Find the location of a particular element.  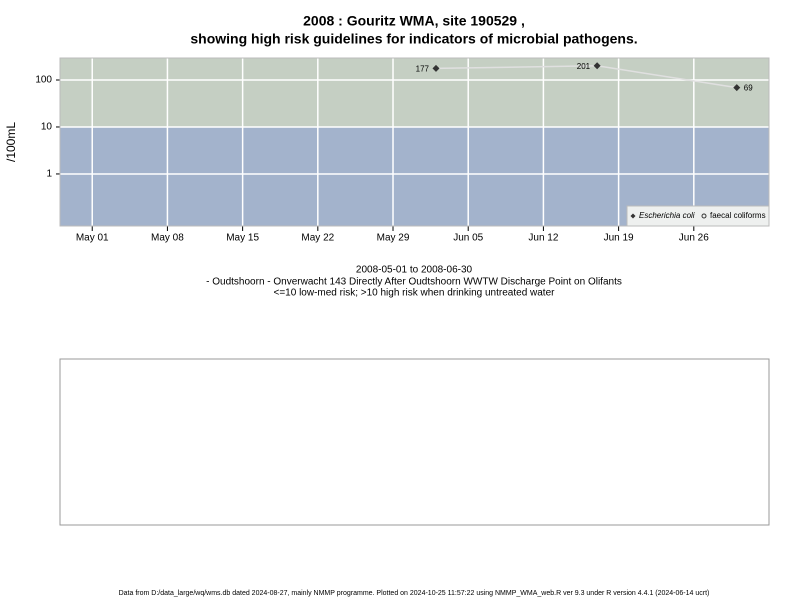

y-tick-label: 1 is located at coordinates (49, 174).